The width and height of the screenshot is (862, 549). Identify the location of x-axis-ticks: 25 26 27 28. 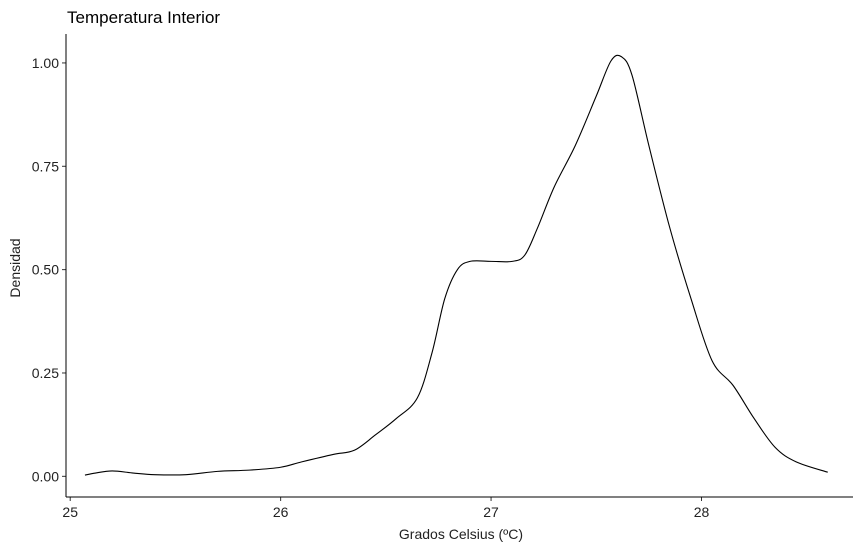
(385, 508).